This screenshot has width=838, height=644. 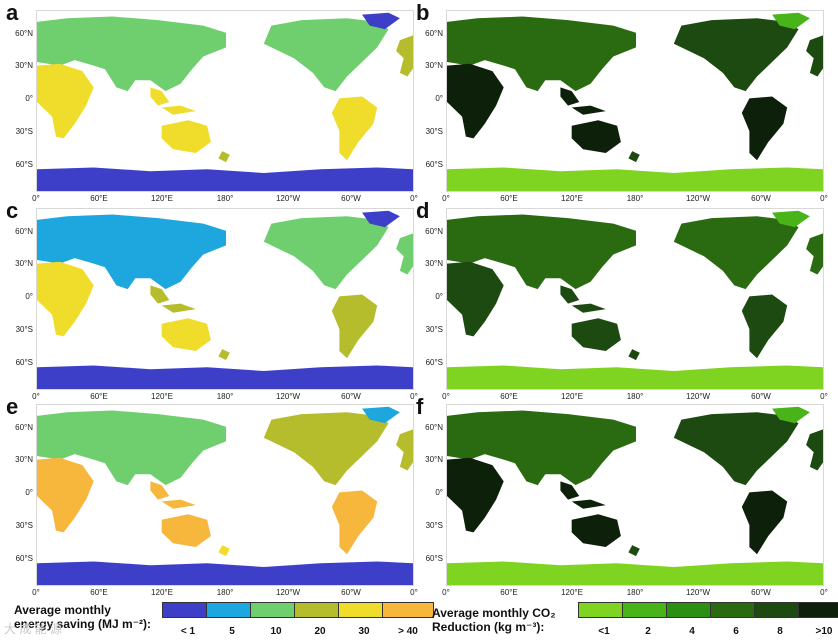 What do you see at coordinates (509, 592) in the screenshot?
I see `longitude-label: 60°E` at bounding box center [509, 592].